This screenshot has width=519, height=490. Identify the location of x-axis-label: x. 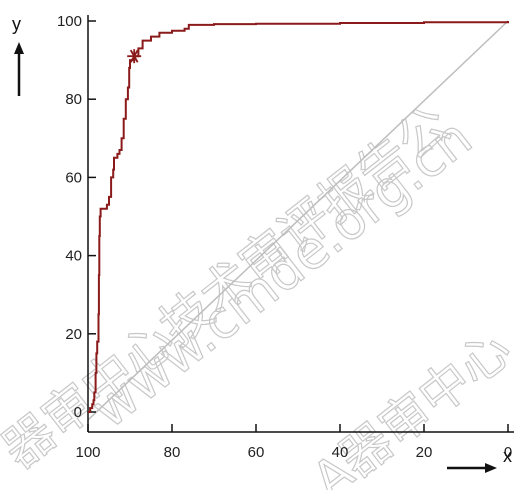
(507, 456).